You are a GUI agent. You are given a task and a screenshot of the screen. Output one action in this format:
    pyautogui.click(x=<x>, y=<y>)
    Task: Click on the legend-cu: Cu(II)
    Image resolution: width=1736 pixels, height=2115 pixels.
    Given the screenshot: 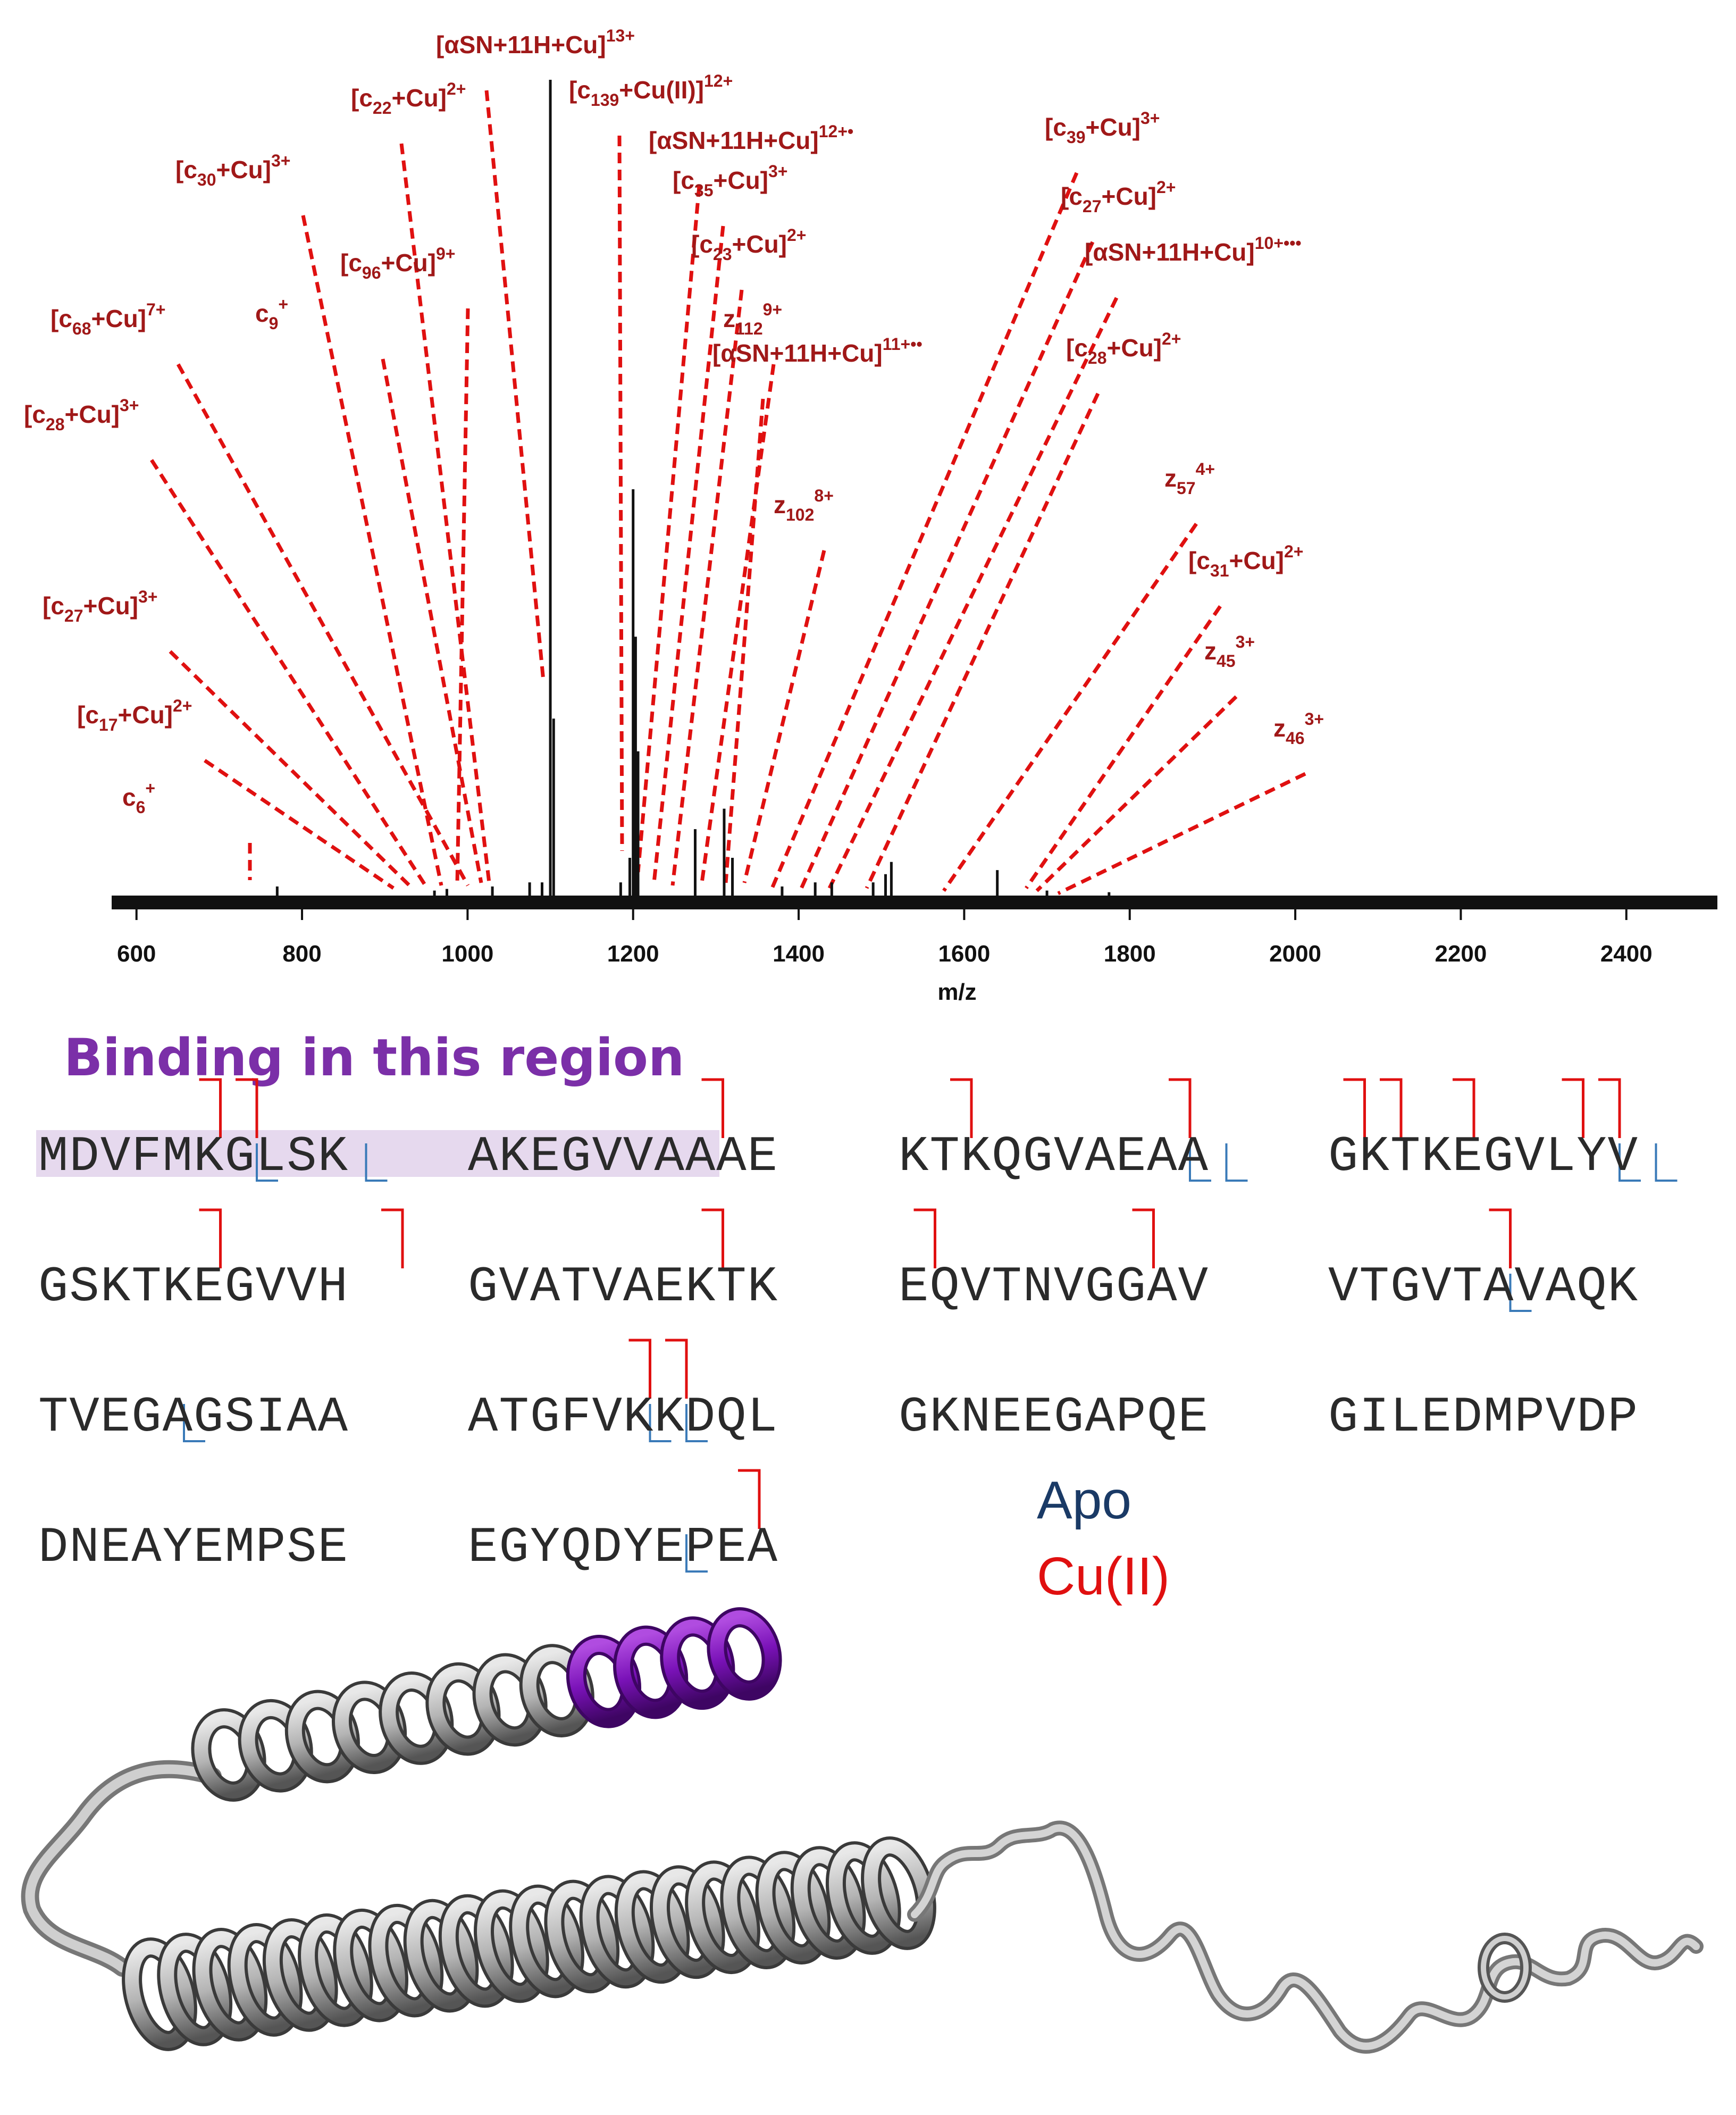 What is the action you would take?
    pyautogui.click(x=1103, y=1576)
    